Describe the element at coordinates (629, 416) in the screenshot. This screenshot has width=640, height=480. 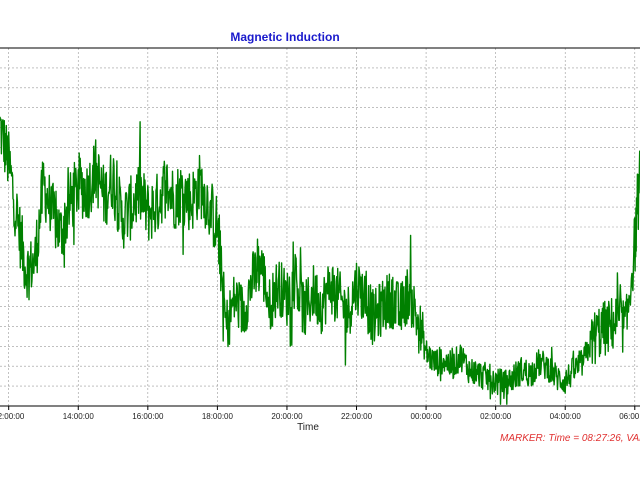
I see `x-tick-label: 06:00:00` at that location.